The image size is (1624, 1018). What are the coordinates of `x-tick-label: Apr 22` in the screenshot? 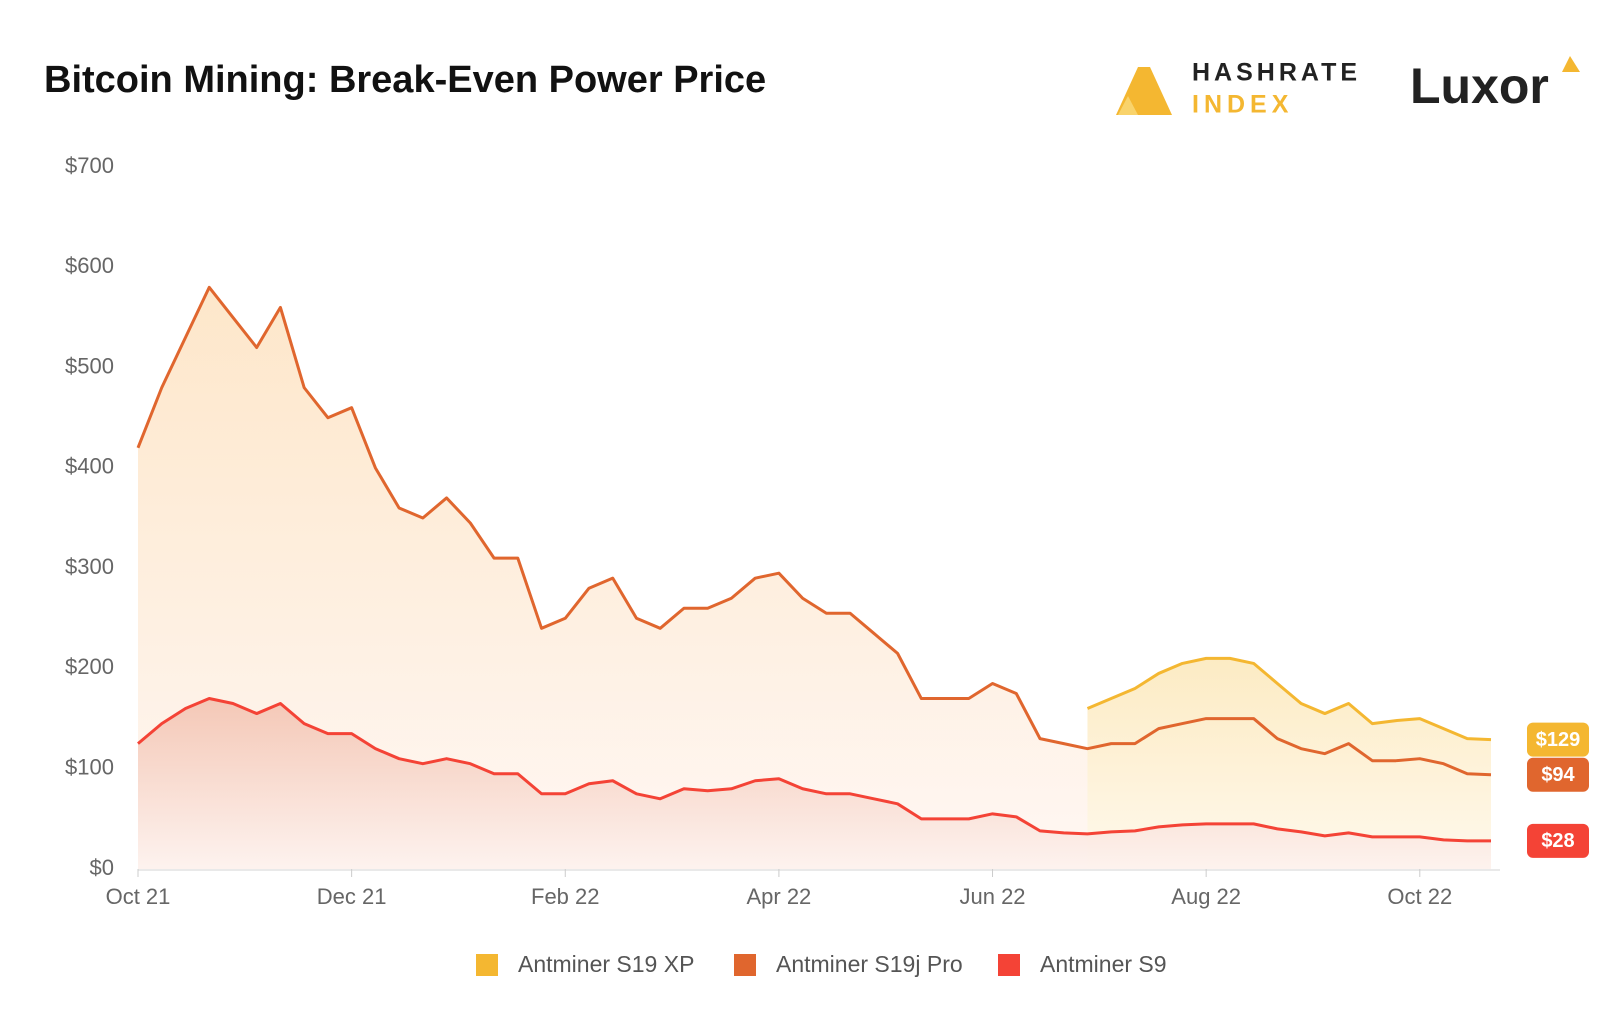 It's located at (778, 896).